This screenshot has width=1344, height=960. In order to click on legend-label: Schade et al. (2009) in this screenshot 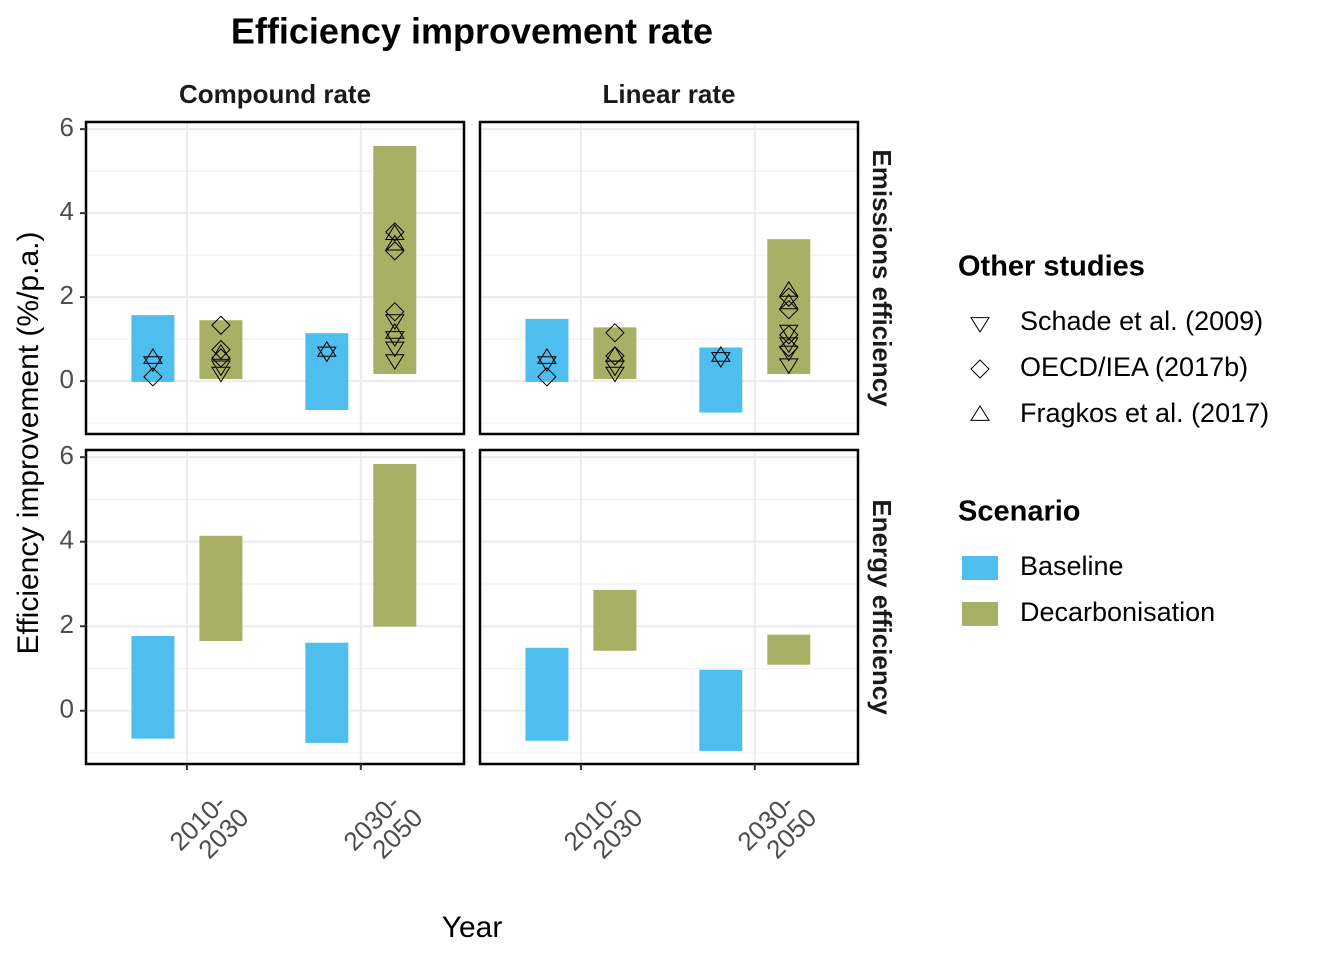, I will do `click(1141, 321)`.